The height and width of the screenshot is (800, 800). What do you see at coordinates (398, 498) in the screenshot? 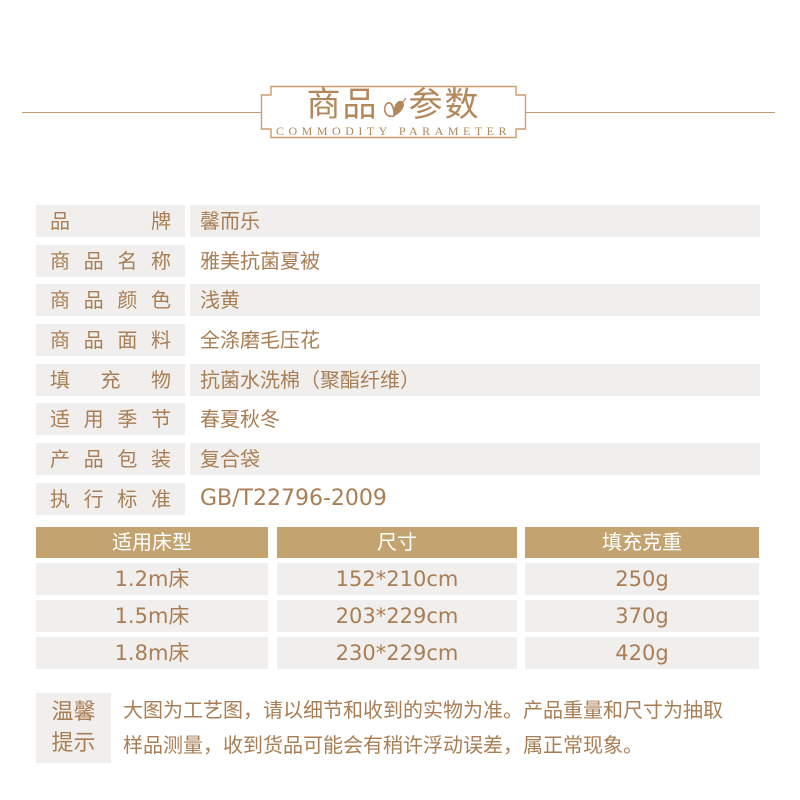
I see `attr-row-standard: 执行标准 GB/T22796-2009` at bounding box center [398, 498].